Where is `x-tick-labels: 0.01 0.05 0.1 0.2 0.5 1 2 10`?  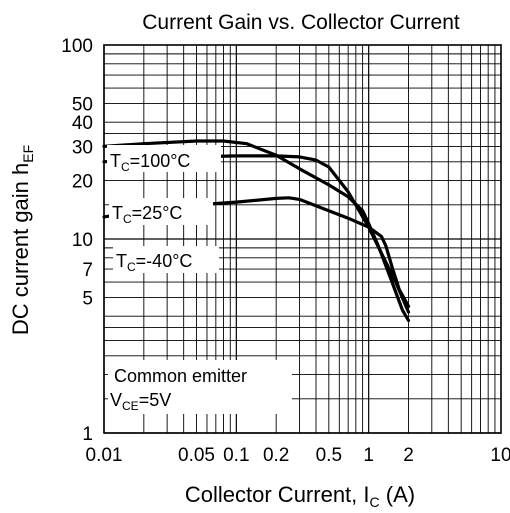
x-tick-labels: 0.01 0.05 0.1 0.2 0.5 1 2 10 is located at coordinates (298, 455).